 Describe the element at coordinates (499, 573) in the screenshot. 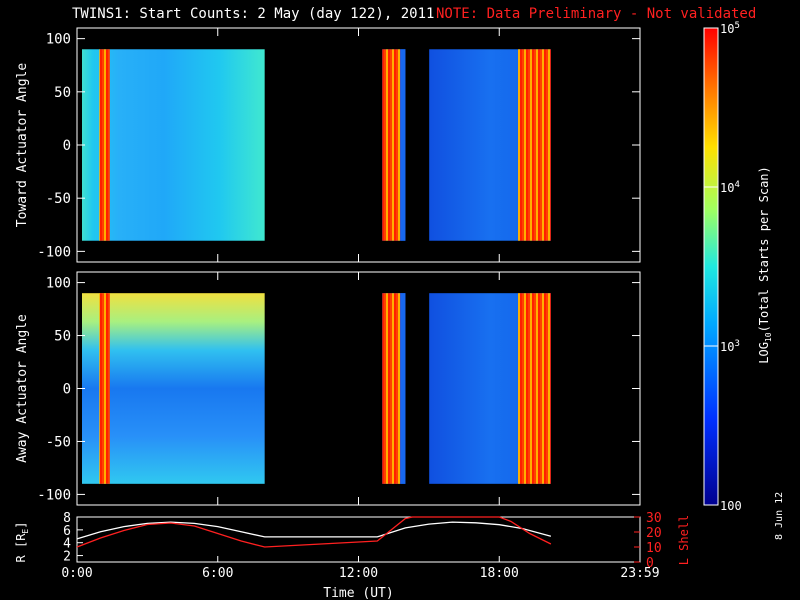

I see `x-tick-label: 18:00` at that location.